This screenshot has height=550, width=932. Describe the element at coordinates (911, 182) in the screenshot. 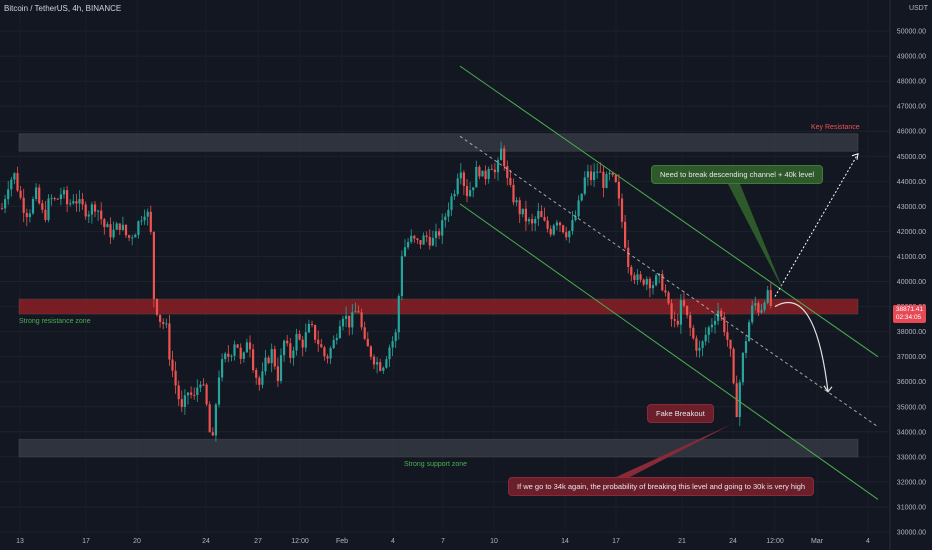

I see `price-tick-label: 44000.00` at that location.